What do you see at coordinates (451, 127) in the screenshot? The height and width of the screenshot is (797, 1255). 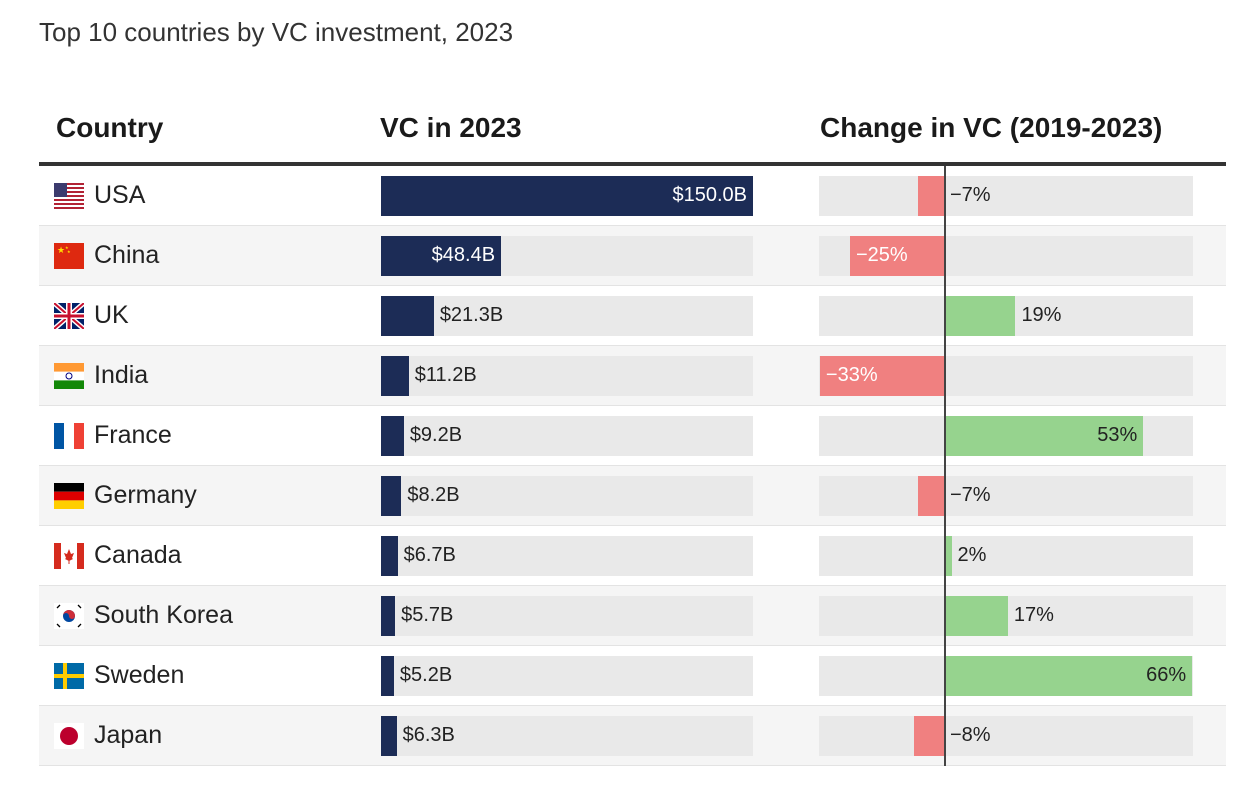 I see `column-header-vc: VC in 2023` at bounding box center [451, 127].